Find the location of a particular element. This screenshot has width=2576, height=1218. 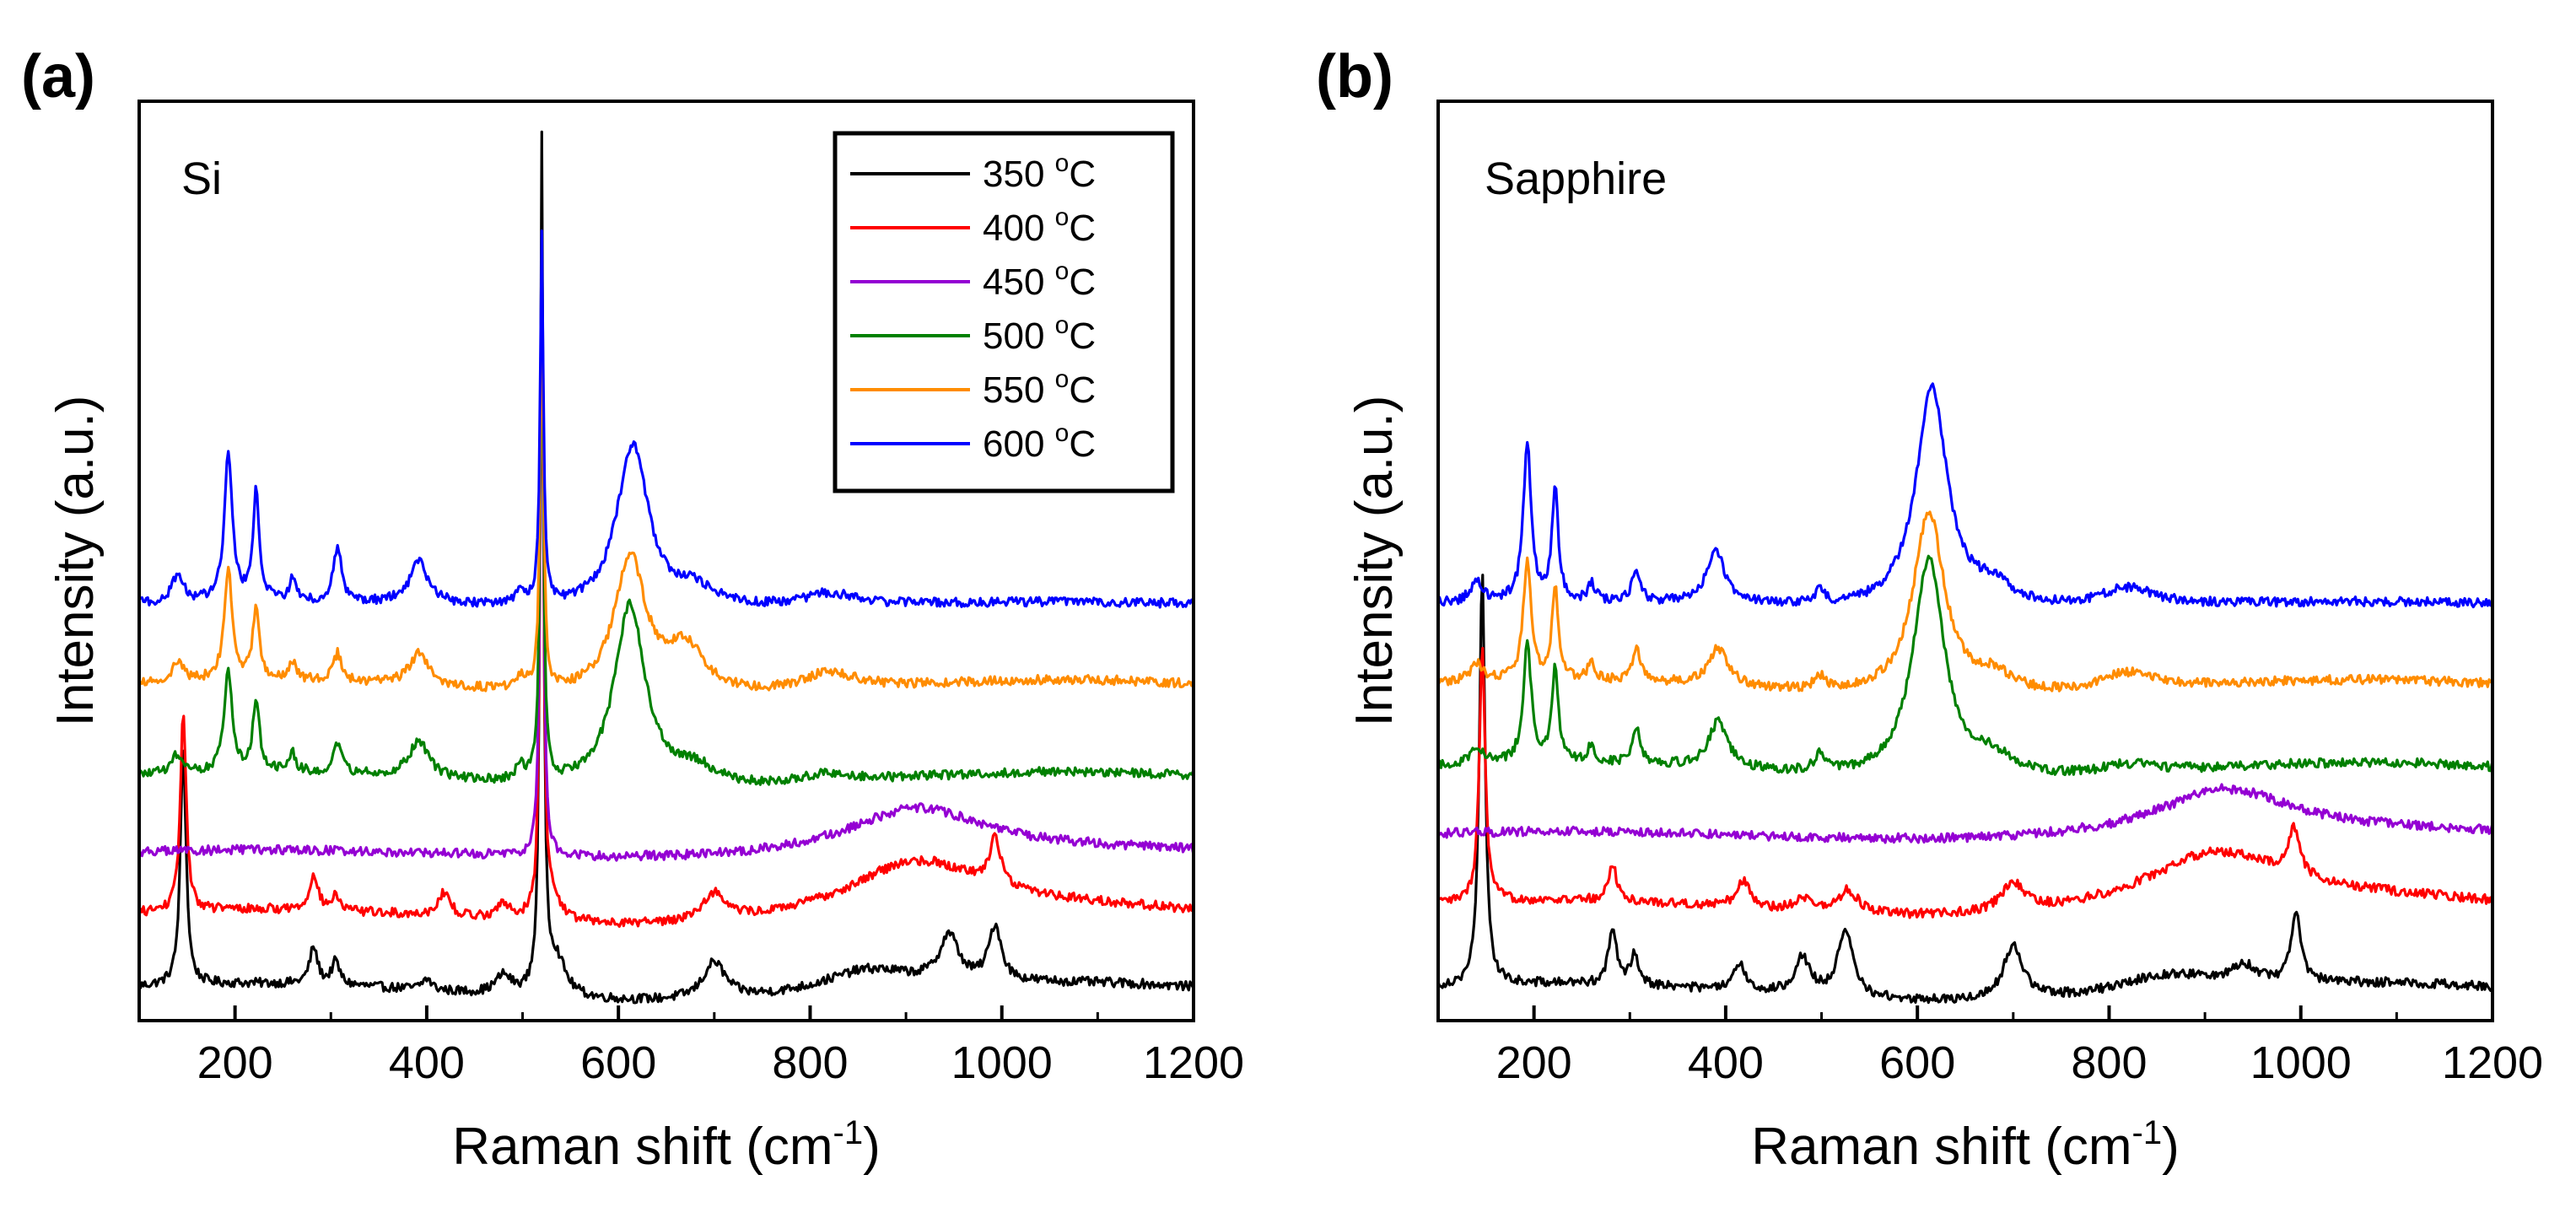

legend-box is located at coordinates (1004, 312).